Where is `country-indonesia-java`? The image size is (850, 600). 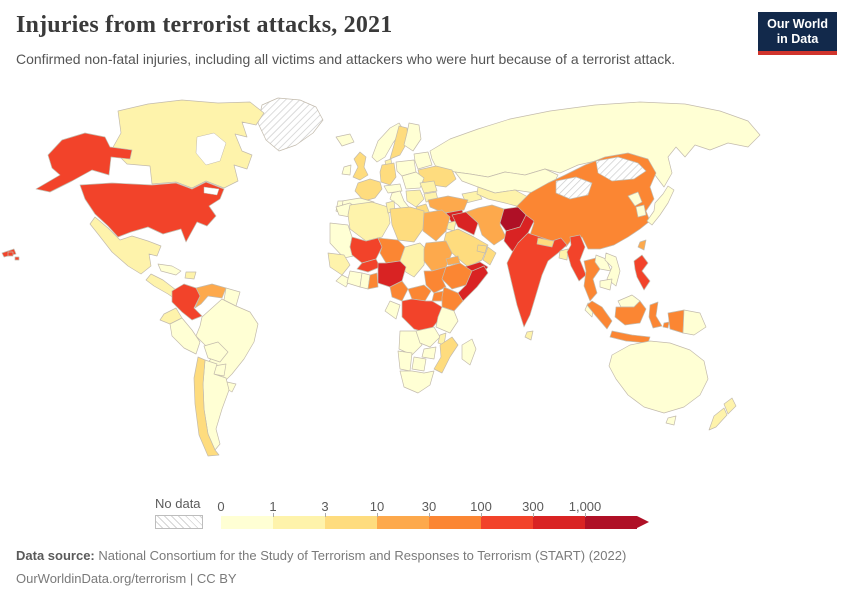 country-indonesia-java is located at coordinates (630, 337).